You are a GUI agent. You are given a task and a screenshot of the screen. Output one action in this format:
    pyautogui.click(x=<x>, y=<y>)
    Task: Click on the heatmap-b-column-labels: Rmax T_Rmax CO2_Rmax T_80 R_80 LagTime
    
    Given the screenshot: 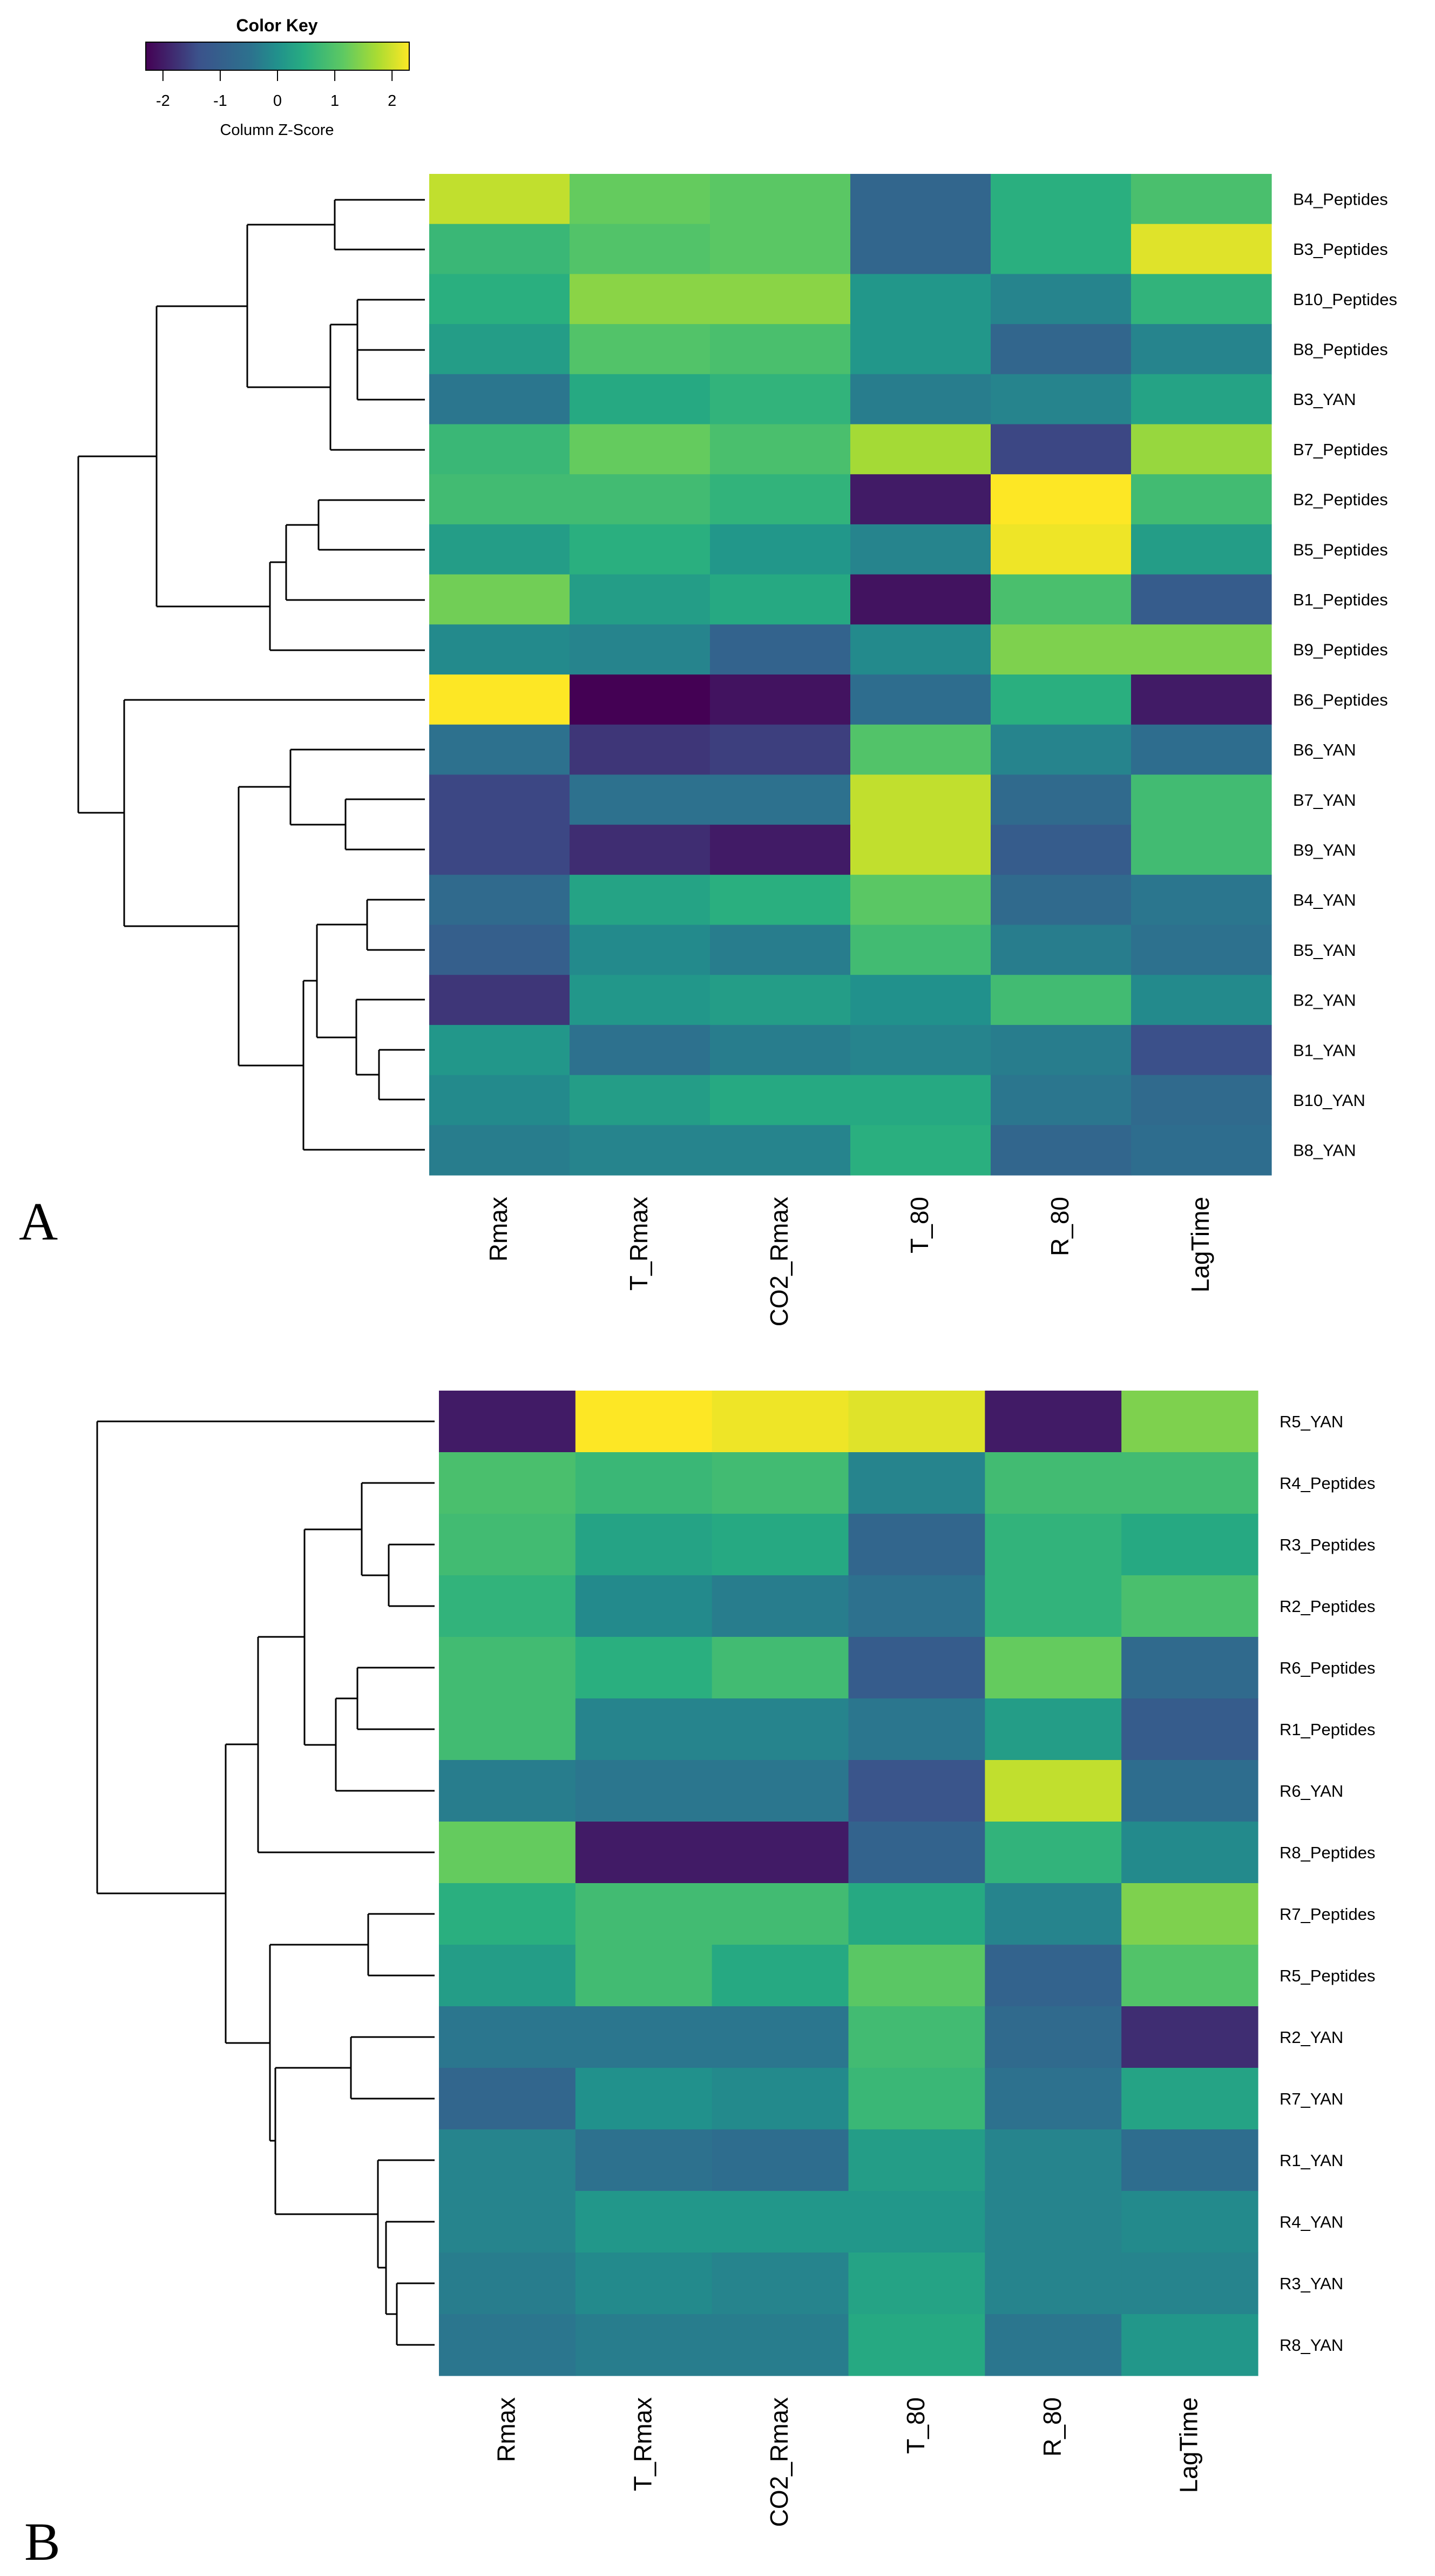 What is the action you would take?
    pyautogui.click(x=847, y=2462)
    